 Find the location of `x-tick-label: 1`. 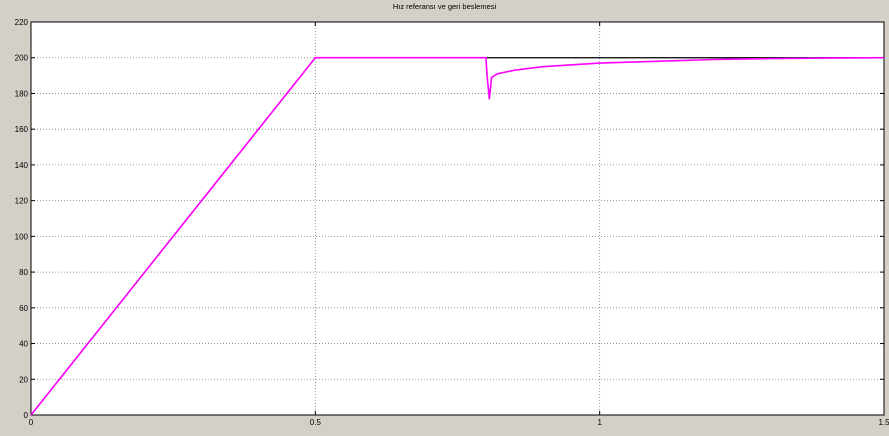

x-tick-label: 1 is located at coordinates (599, 422).